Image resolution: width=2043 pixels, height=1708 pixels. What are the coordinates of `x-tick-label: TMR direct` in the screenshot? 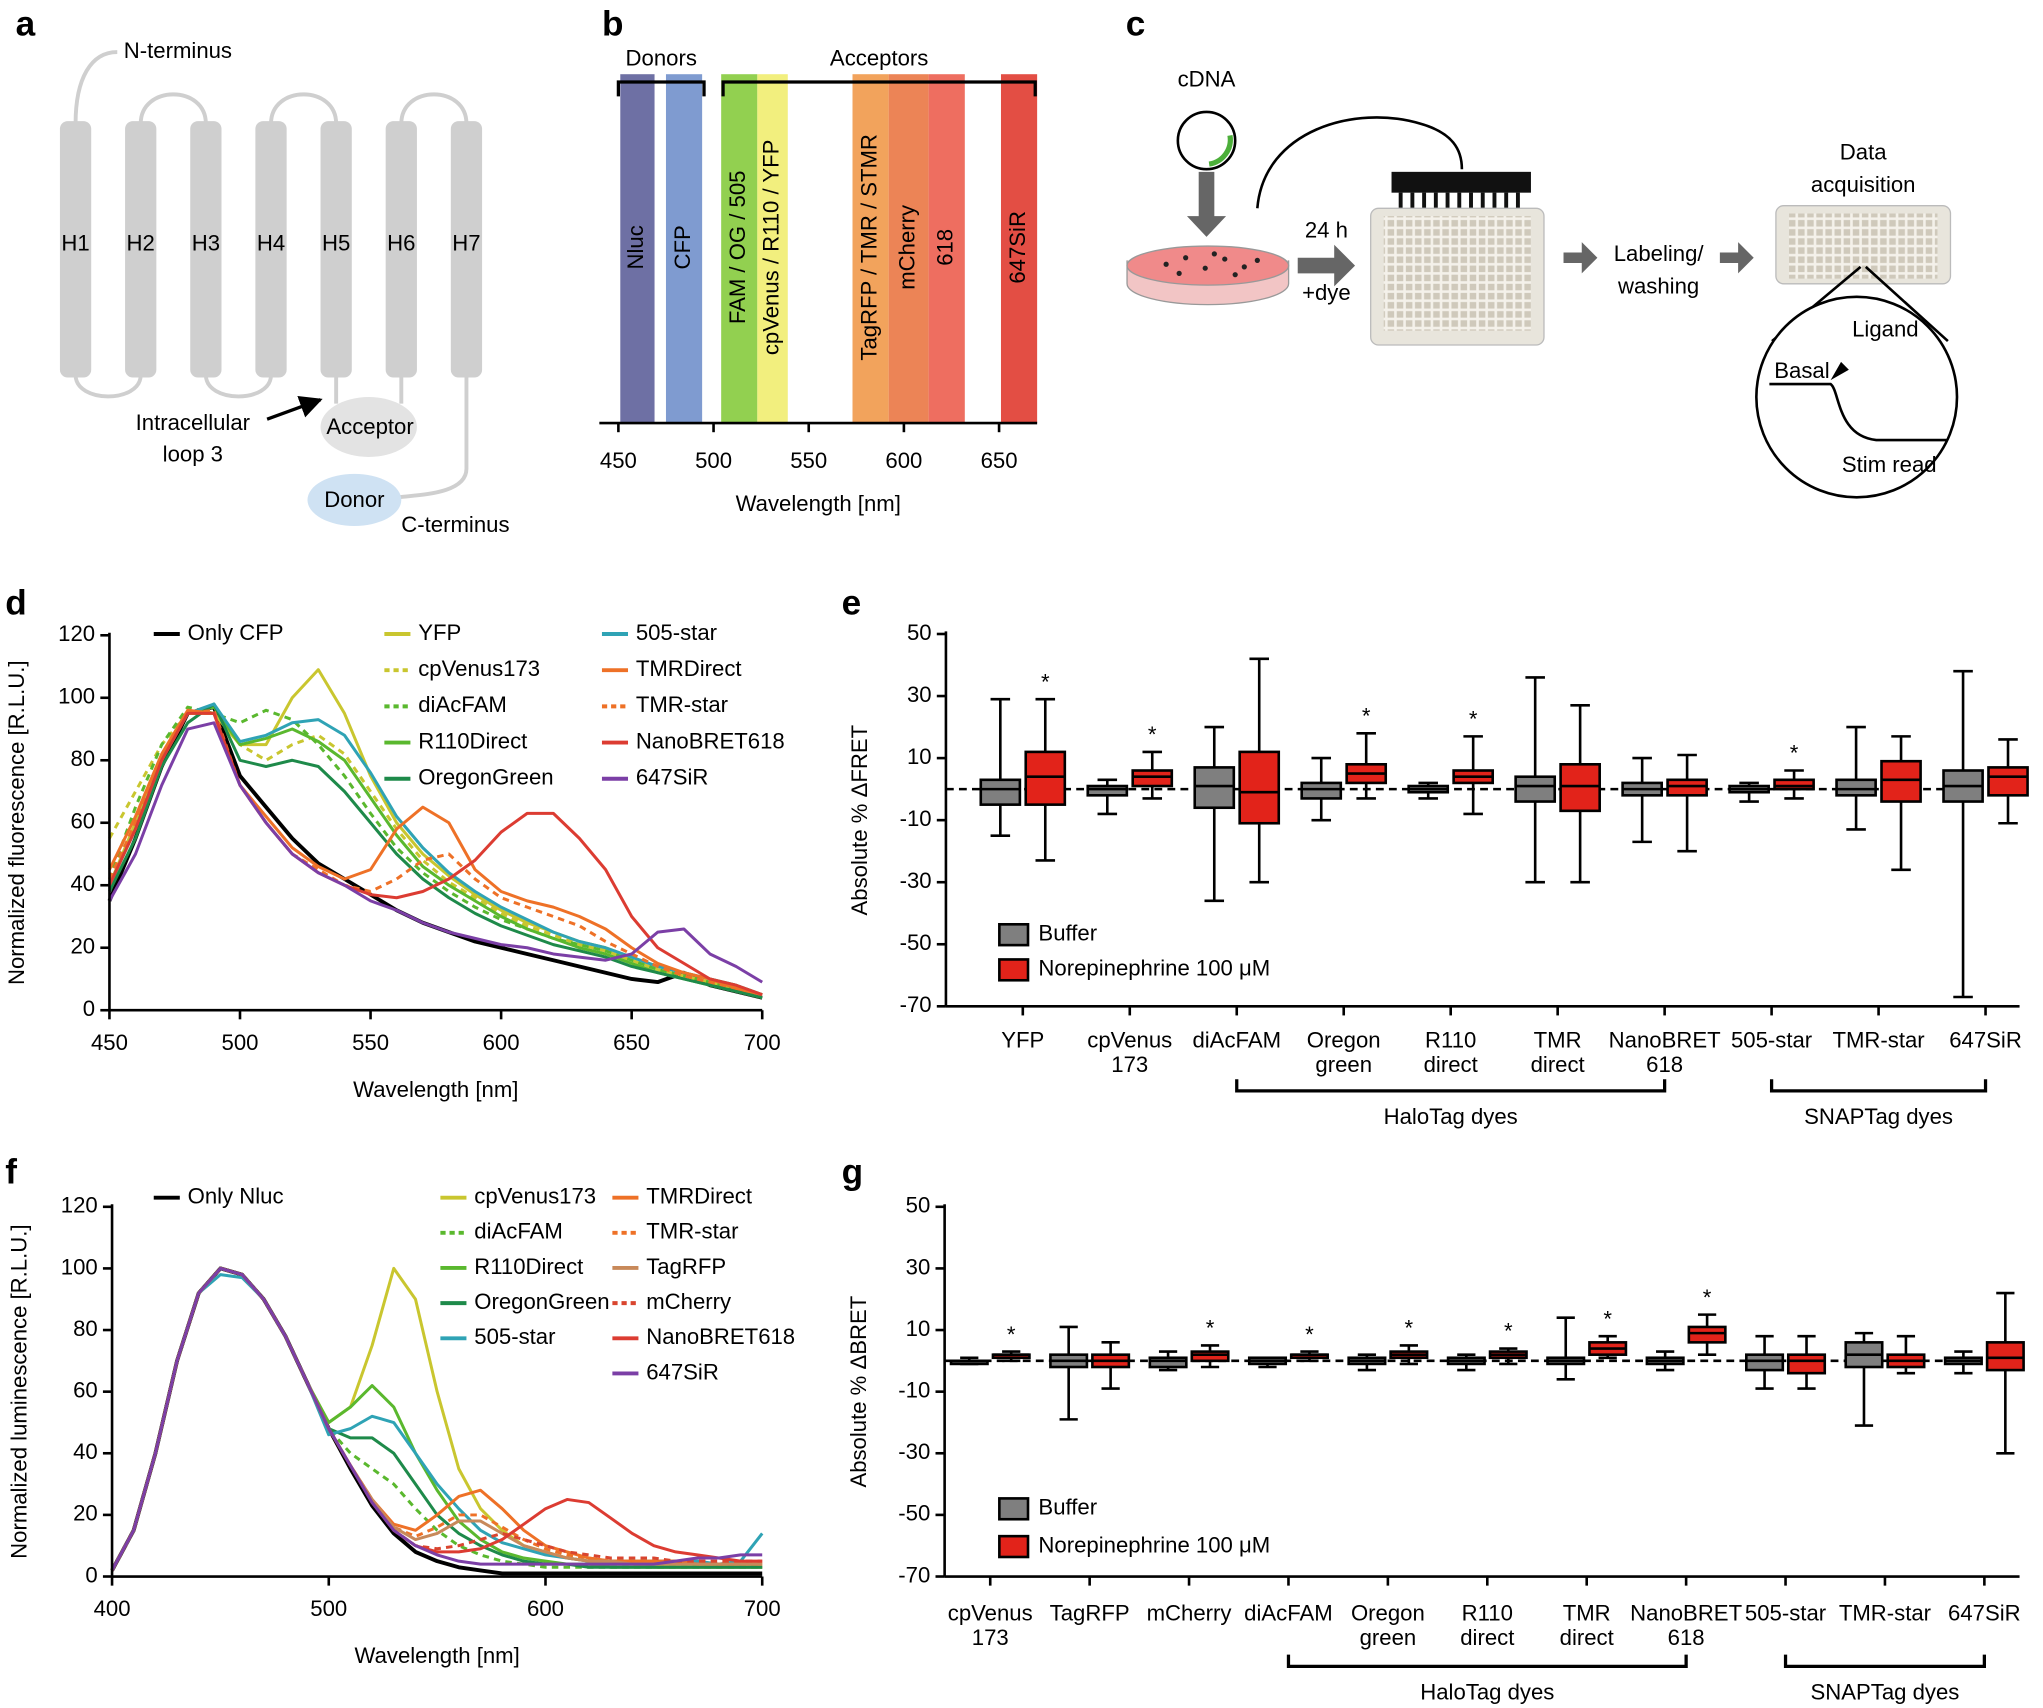 It's located at (1558, 1052).